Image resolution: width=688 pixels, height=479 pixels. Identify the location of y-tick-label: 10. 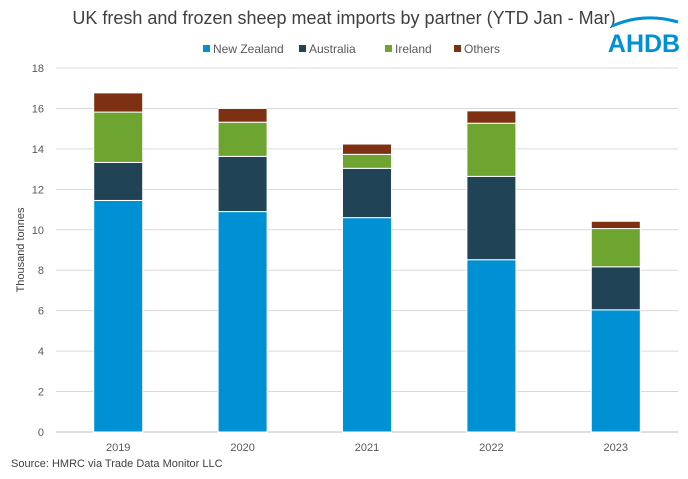
(38, 231).